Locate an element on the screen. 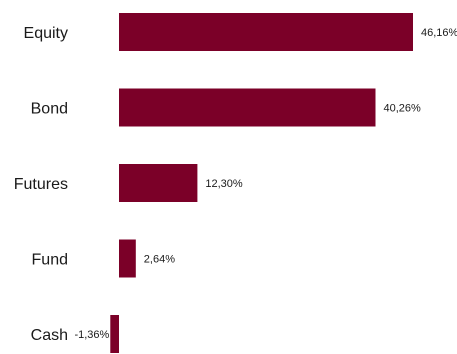  category-label-futures: Futures is located at coordinates (41, 184).